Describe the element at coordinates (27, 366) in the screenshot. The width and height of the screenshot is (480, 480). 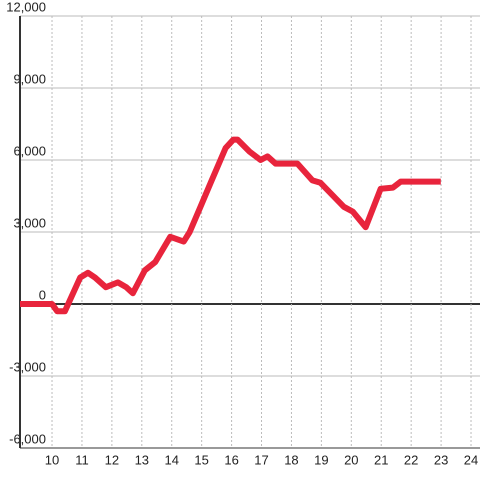
I see `y-tick-label: -3,000` at that location.